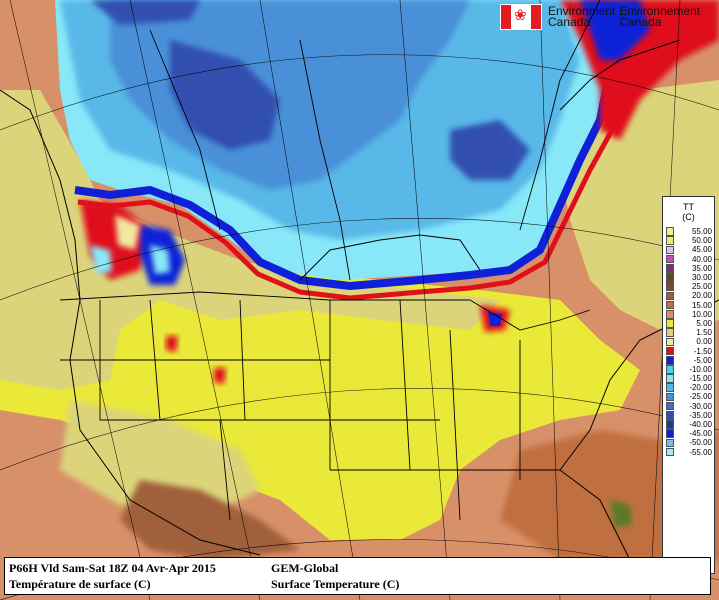 Image resolution: width=719 pixels, height=600 pixels. What do you see at coordinates (700, 452) in the screenshot?
I see `legend-label: -55.00` at bounding box center [700, 452].